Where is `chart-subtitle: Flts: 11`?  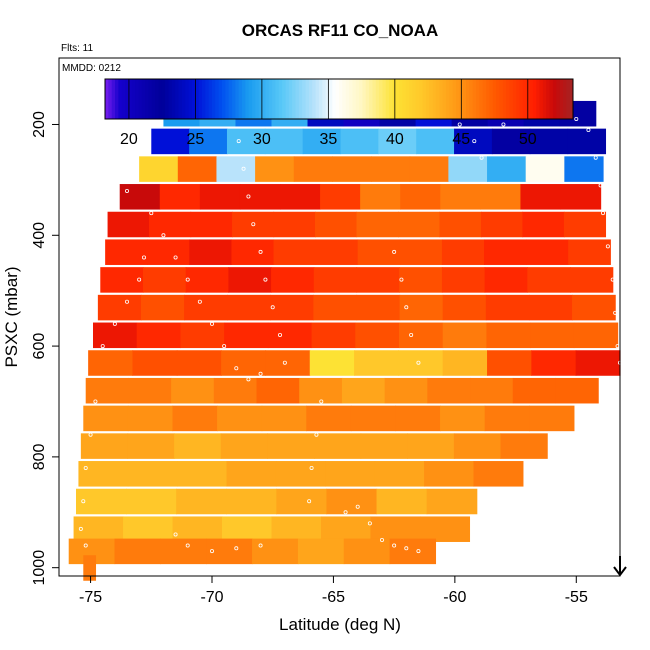 chart-subtitle: Flts: 11 is located at coordinates (77, 48).